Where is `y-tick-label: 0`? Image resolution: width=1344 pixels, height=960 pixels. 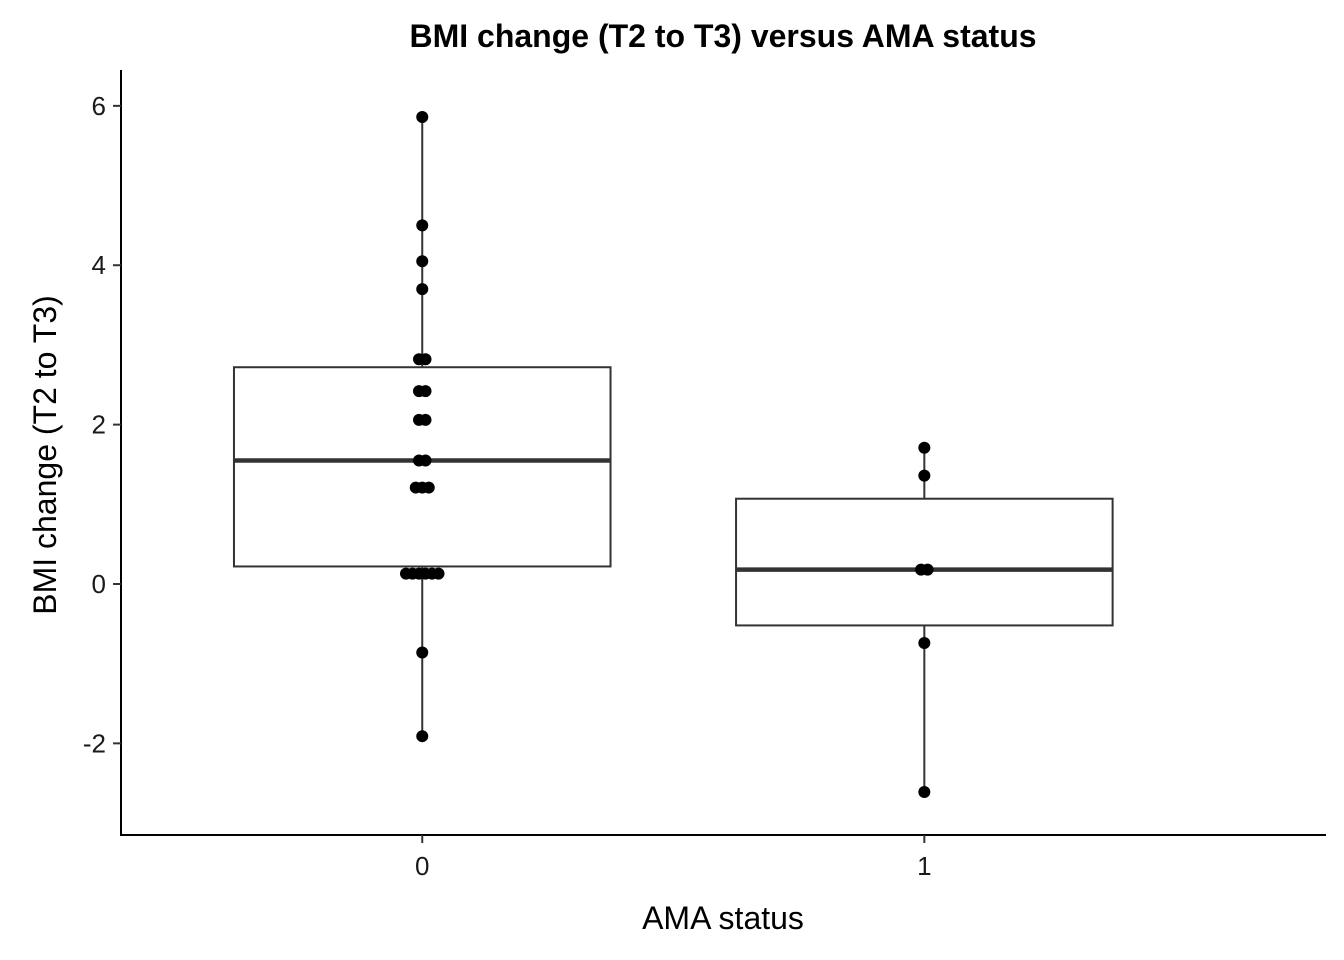 y-tick-label: 0 is located at coordinates (99, 584).